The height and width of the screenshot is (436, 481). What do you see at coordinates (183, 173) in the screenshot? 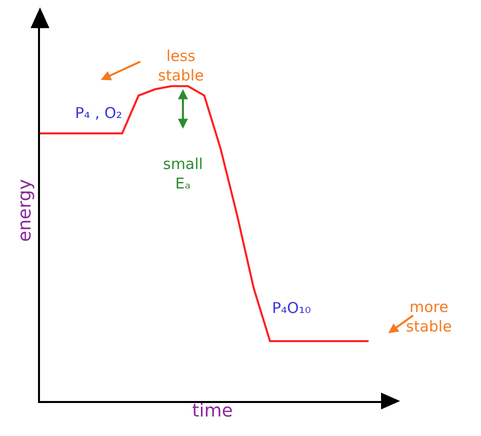
I see `annotation: small Eₐ` at bounding box center [183, 173].